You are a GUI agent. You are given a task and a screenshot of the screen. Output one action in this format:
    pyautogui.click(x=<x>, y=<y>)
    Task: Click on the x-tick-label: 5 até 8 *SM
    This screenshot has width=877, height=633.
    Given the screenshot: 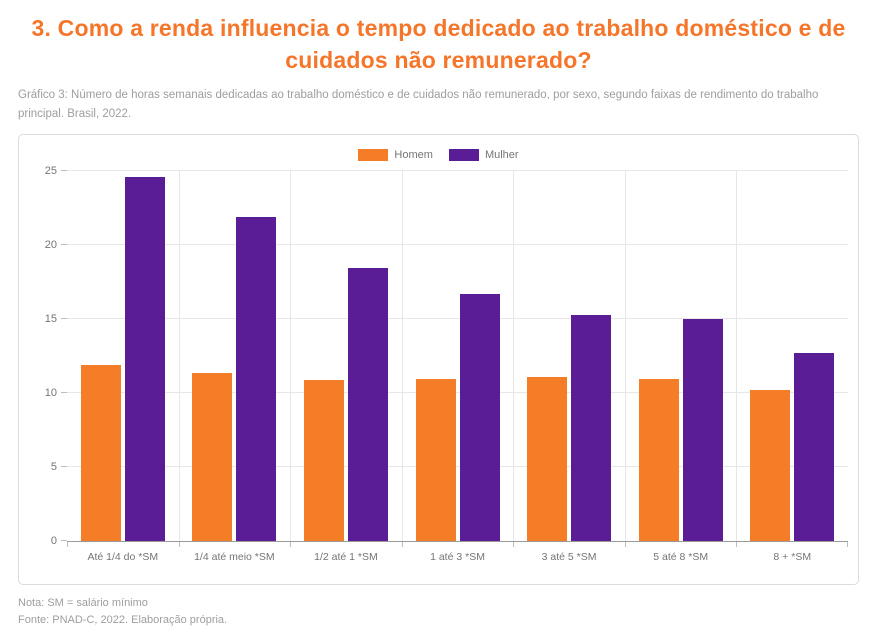 What is the action you would take?
    pyautogui.click(x=681, y=557)
    